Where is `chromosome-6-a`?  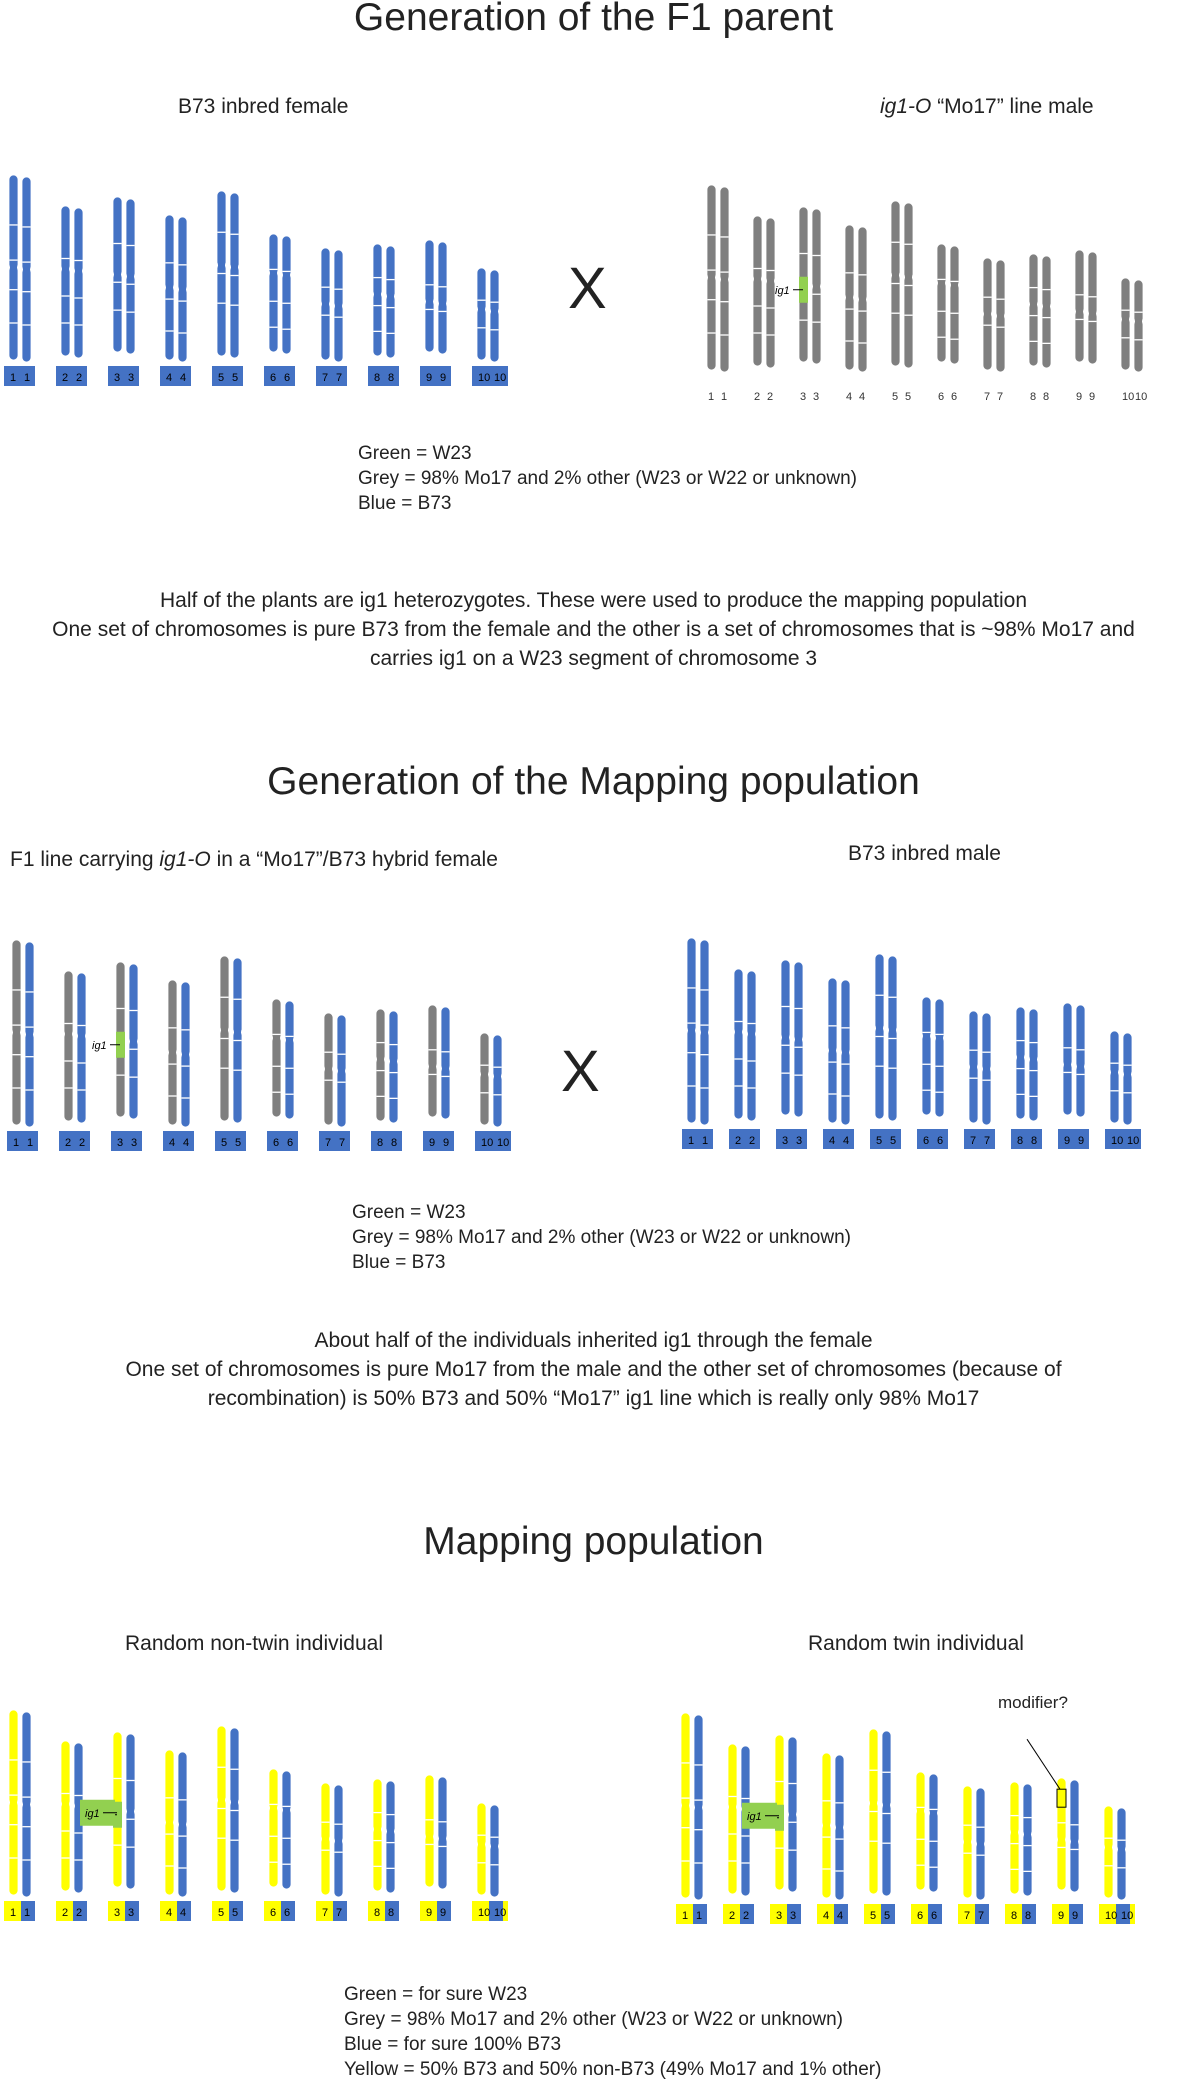
chromosome-6-a is located at coordinates (276, 1058).